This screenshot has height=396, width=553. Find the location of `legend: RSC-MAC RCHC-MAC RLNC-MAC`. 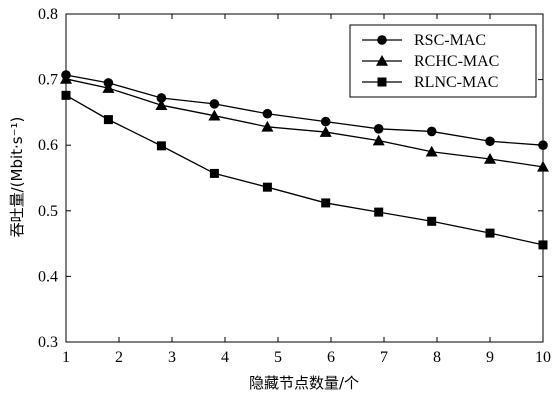

legend: RSC-MAC RCHC-MAC RLNC-MAC is located at coordinates (443, 61).